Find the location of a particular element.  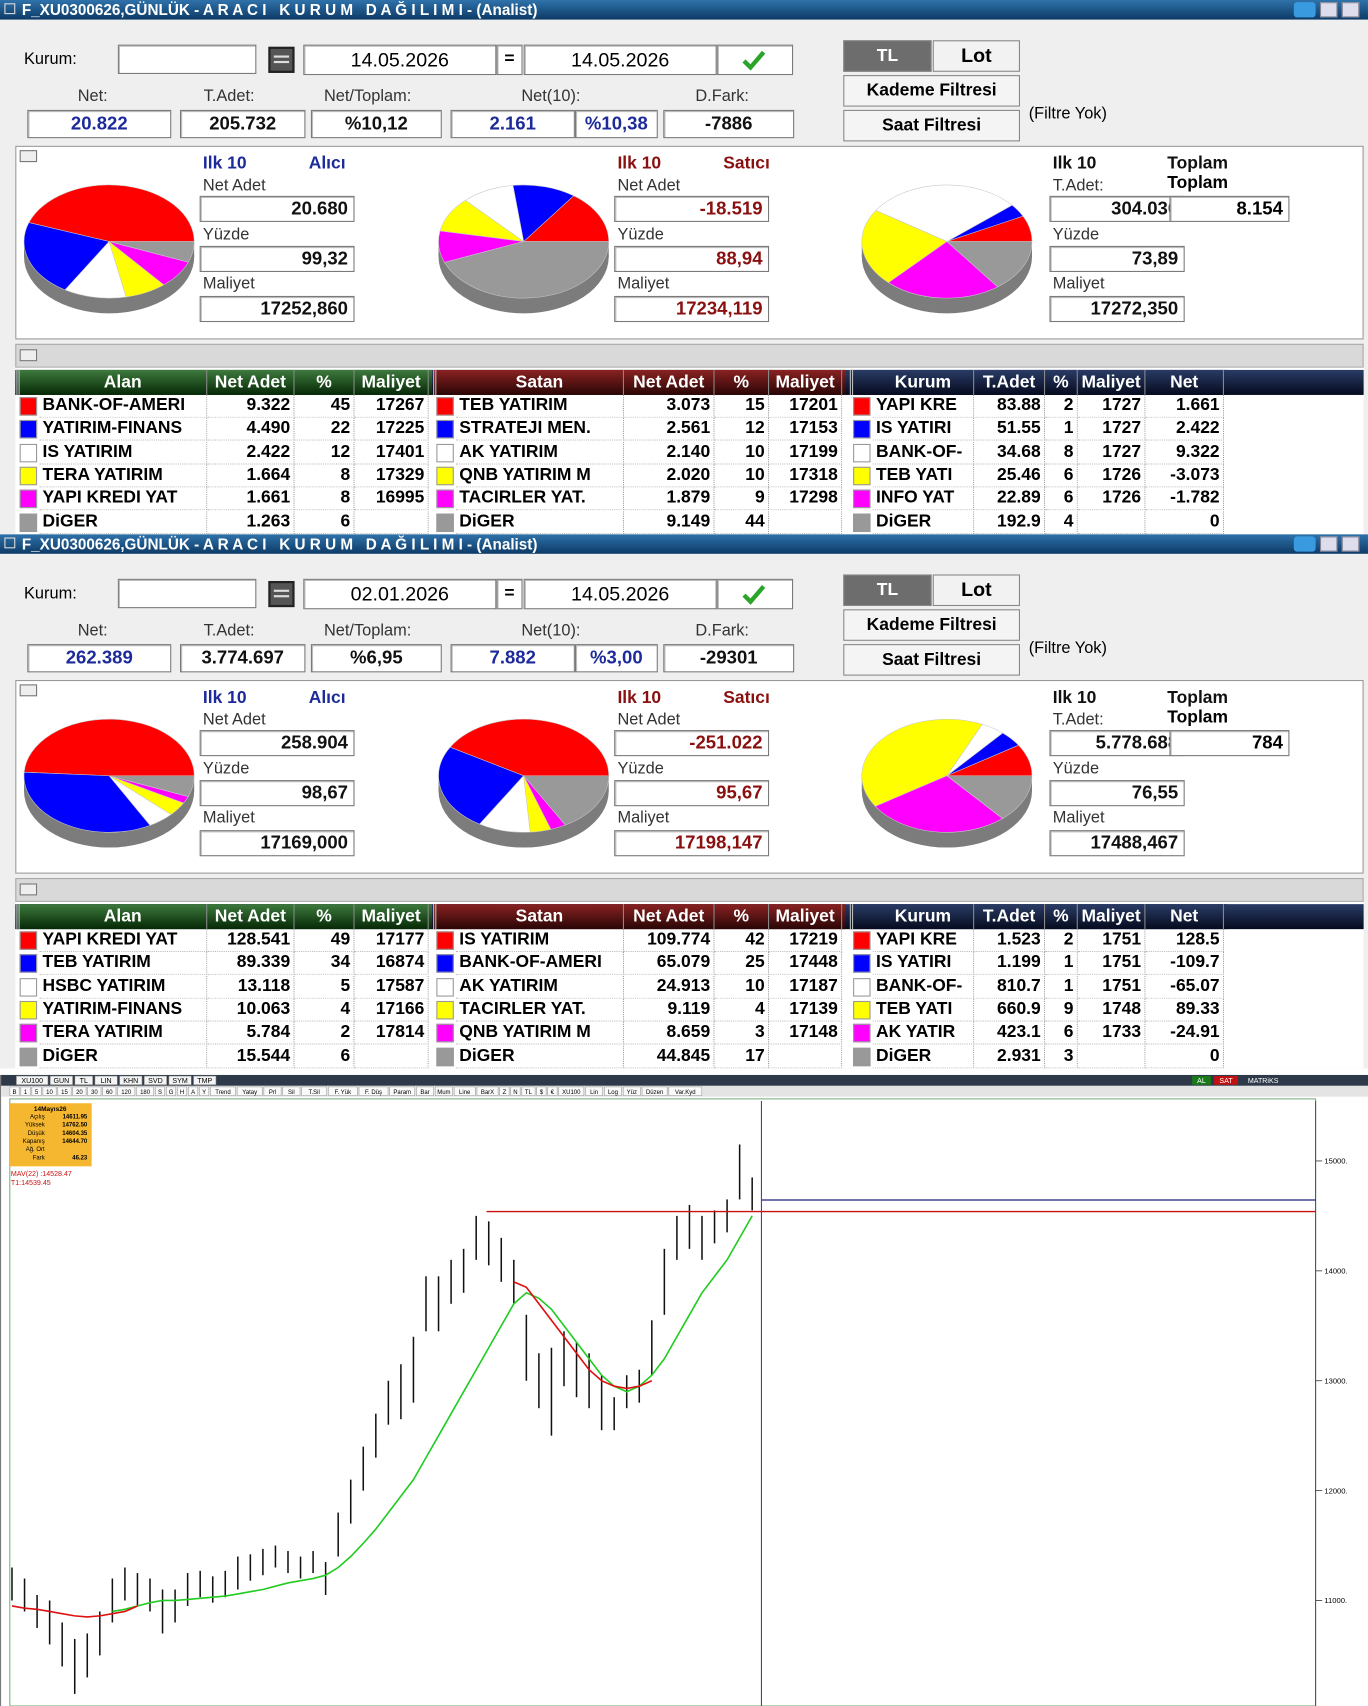

date-from: 14.05.2026 is located at coordinates (400, 60).